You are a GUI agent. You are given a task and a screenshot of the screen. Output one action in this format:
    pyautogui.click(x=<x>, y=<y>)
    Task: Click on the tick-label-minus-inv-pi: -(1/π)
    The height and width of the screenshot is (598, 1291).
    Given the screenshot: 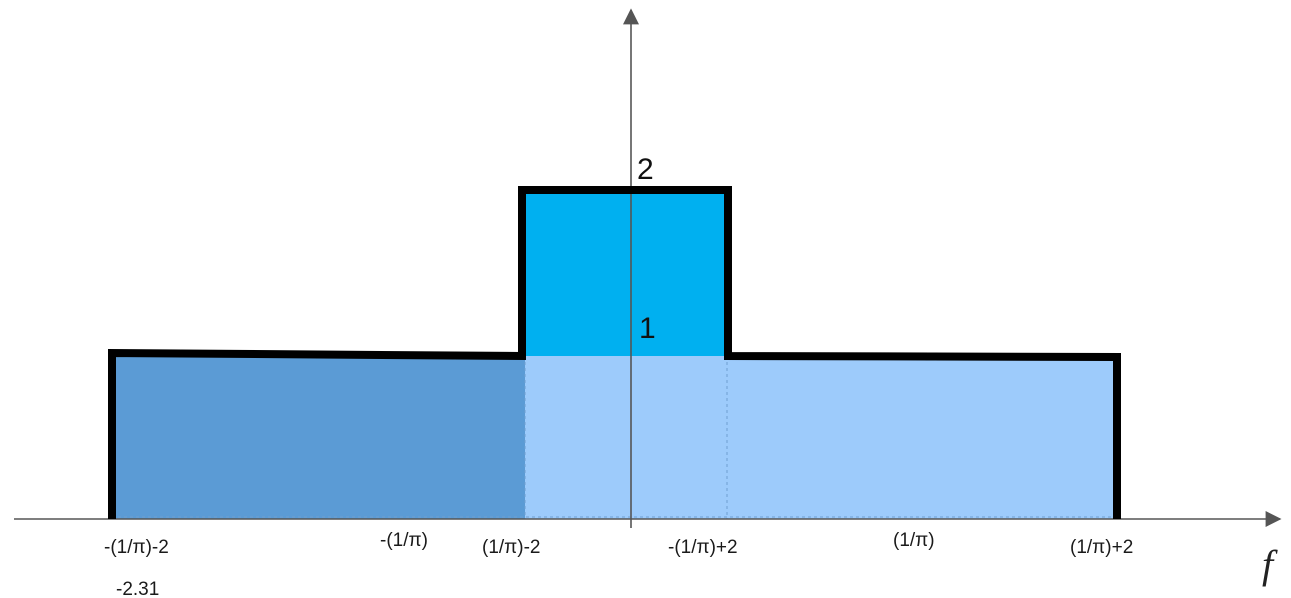 What is the action you would take?
    pyautogui.click(x=404, y=540)
    